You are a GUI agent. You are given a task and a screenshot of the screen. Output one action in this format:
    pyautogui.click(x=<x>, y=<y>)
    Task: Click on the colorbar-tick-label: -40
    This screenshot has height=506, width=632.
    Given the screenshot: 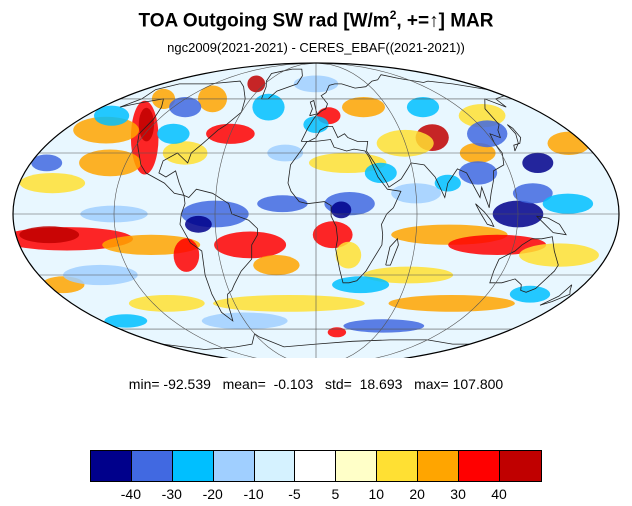 What is the action you would take?
    pyautogui.click(x=131, y=494)
    